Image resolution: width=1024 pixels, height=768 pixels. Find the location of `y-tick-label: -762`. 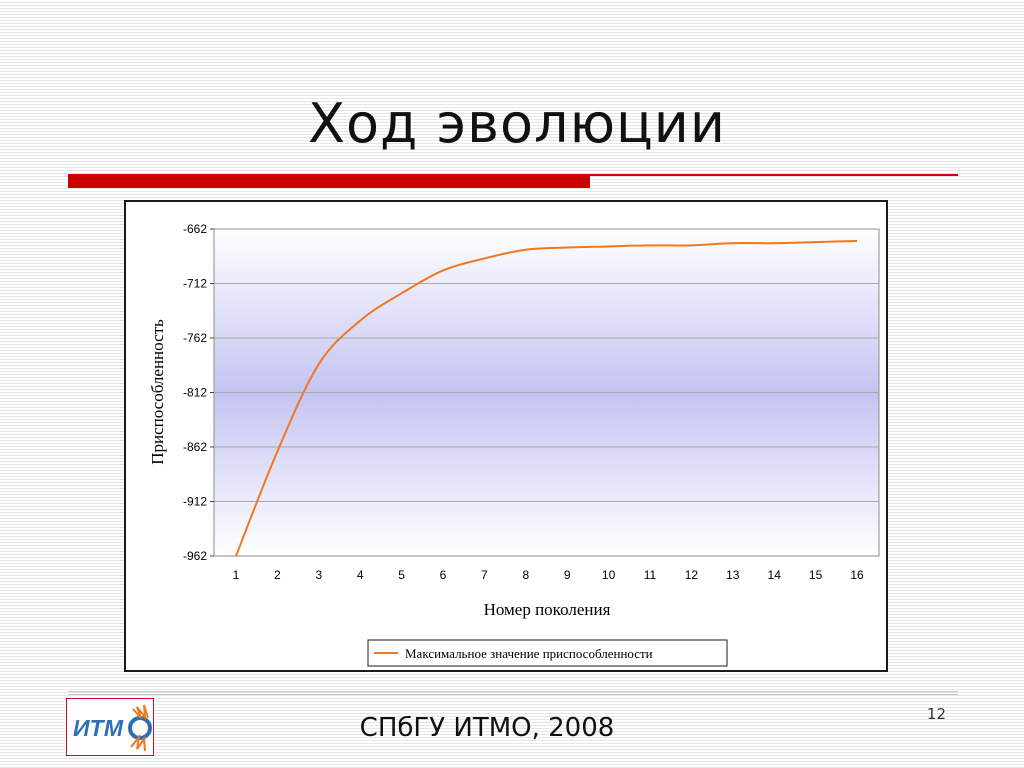

y-tick-label: -762 is located at coordinates (195, 338).